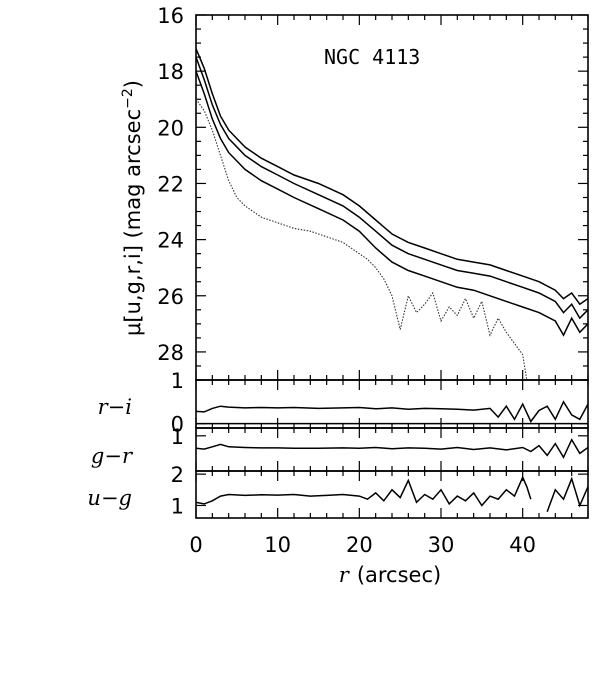 This screenshot has height=680, width=598. I want to click on y-tick-label-g-r: 1, so click(177, 437).